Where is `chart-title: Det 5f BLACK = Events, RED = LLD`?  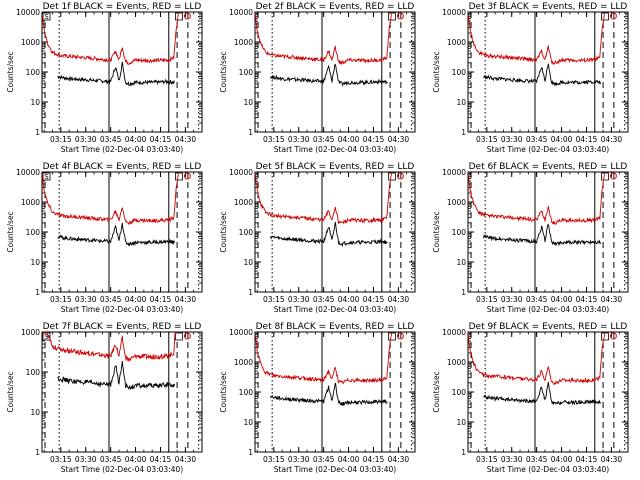 chart-title: Det 5f BLACK = Events, RED = LLD is located at coordinates (335, 167).